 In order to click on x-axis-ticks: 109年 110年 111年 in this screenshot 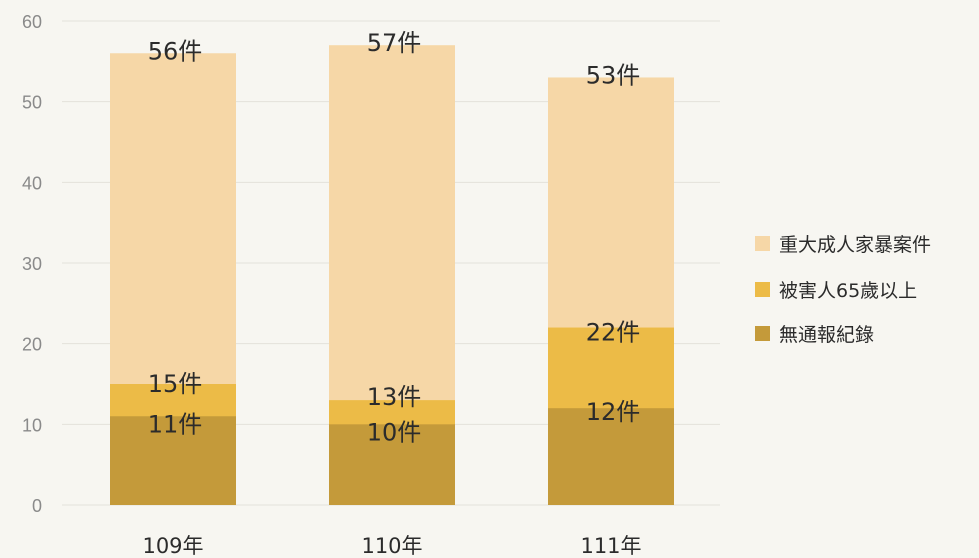, I will do `click(391, 546)`.